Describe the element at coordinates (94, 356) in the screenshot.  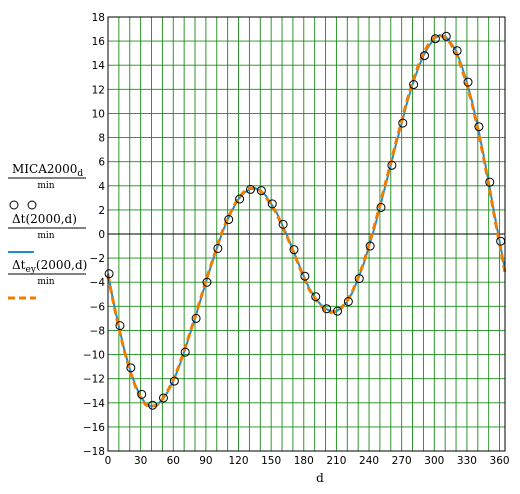
I see `y-tick-label: −10` at that location.